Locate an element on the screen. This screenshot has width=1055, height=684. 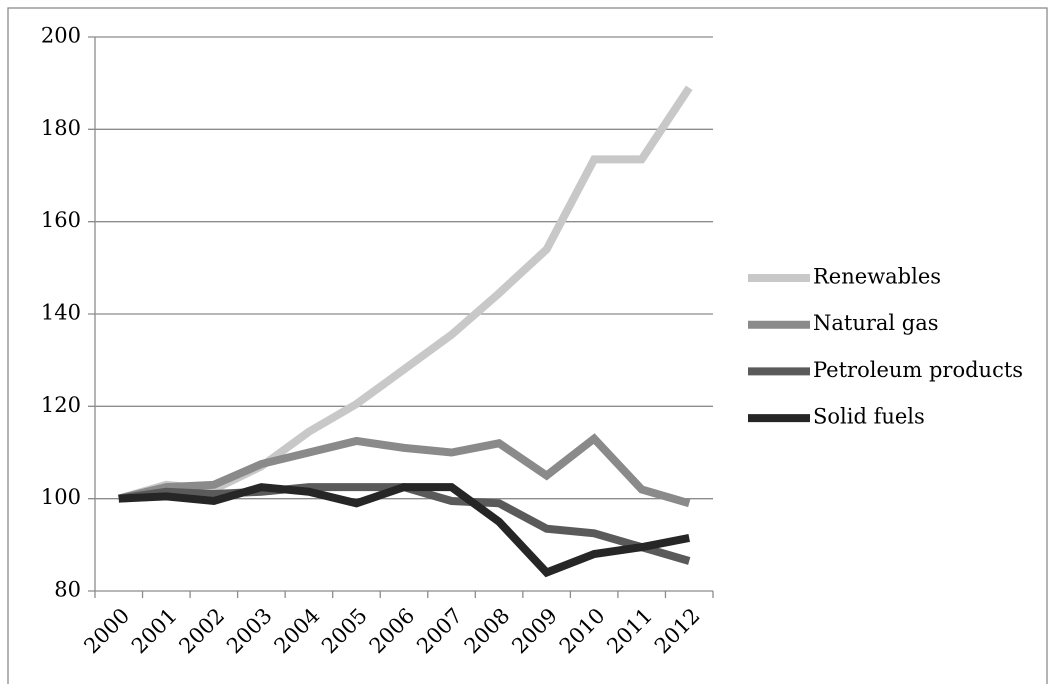
x-tick-label: 2000 is located at coordinates (106, 630).